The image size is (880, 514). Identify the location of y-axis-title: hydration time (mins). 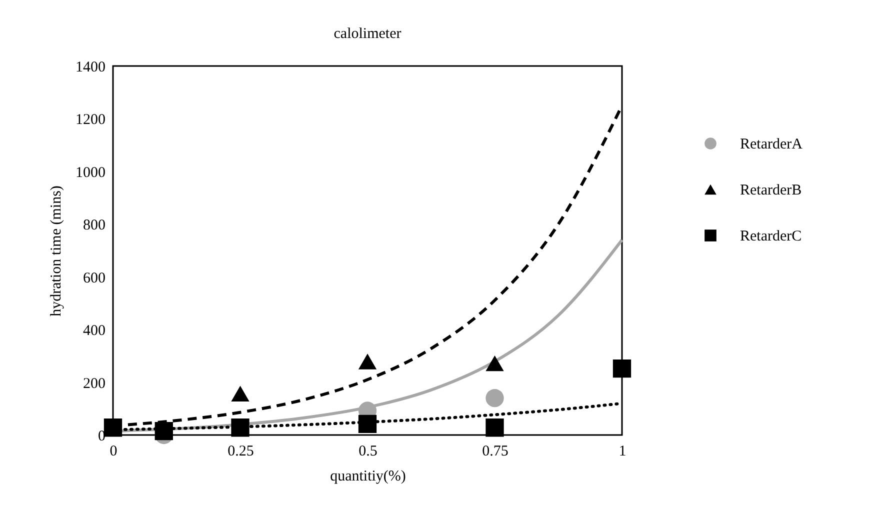
(56, 251).